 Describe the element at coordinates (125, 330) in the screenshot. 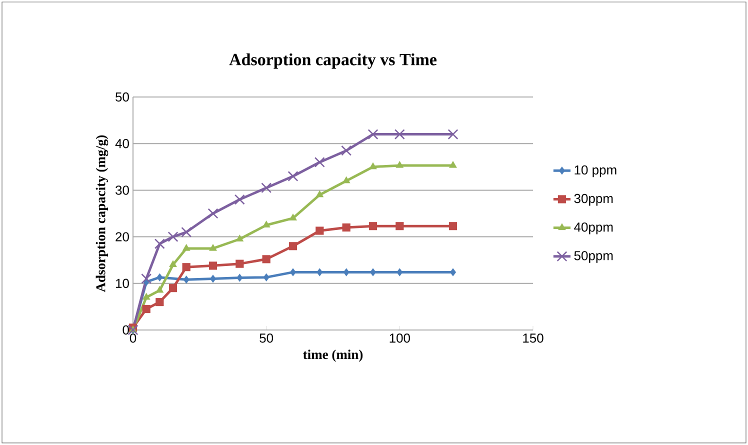

I see `y-tick-label: 0` at that location.